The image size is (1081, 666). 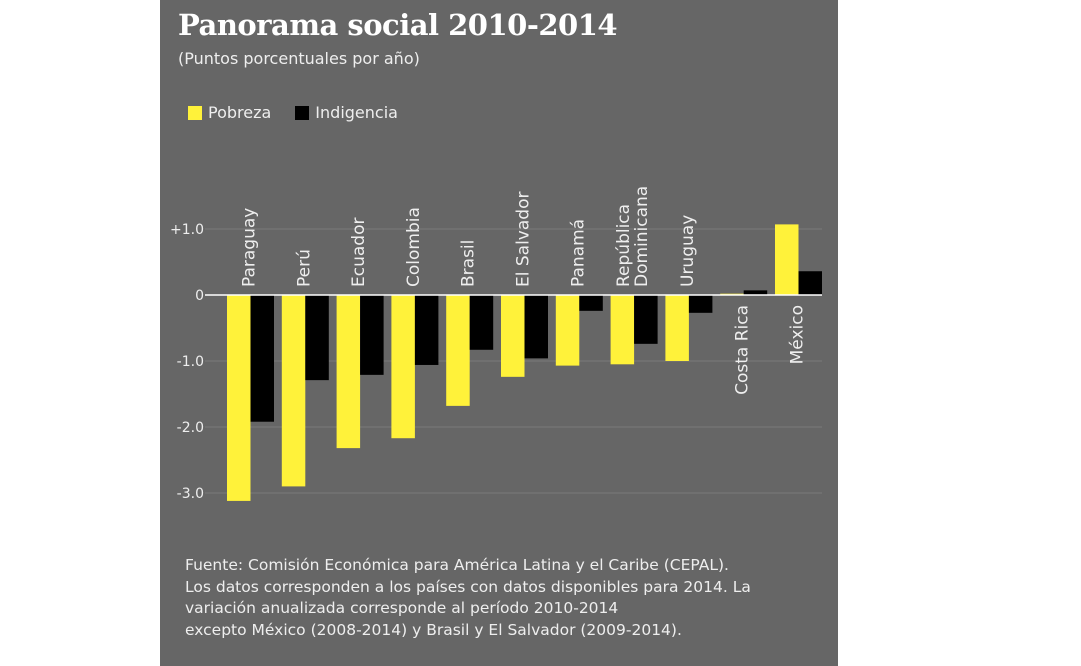 What do you see at coordinates (798, 334) in the screenshot?
I see `category-label: México` at bounding box center [798, 334].